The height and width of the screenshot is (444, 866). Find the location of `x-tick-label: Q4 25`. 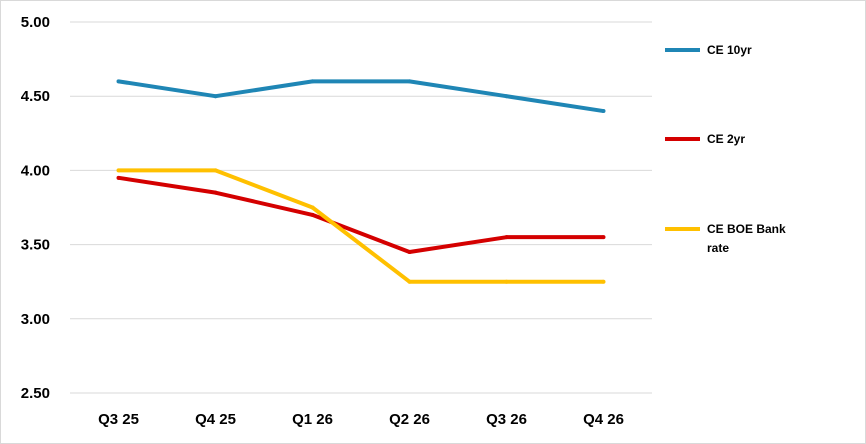

x-tick-label: Q4 25 is located at coordinates (215, 419).